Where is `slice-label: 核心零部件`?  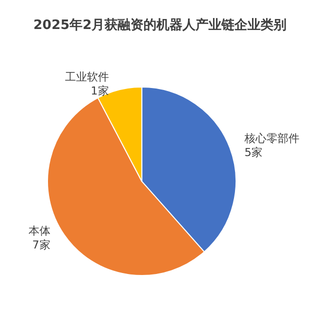 slice-label: 核心零部件 is located at coordinates (271, 139).